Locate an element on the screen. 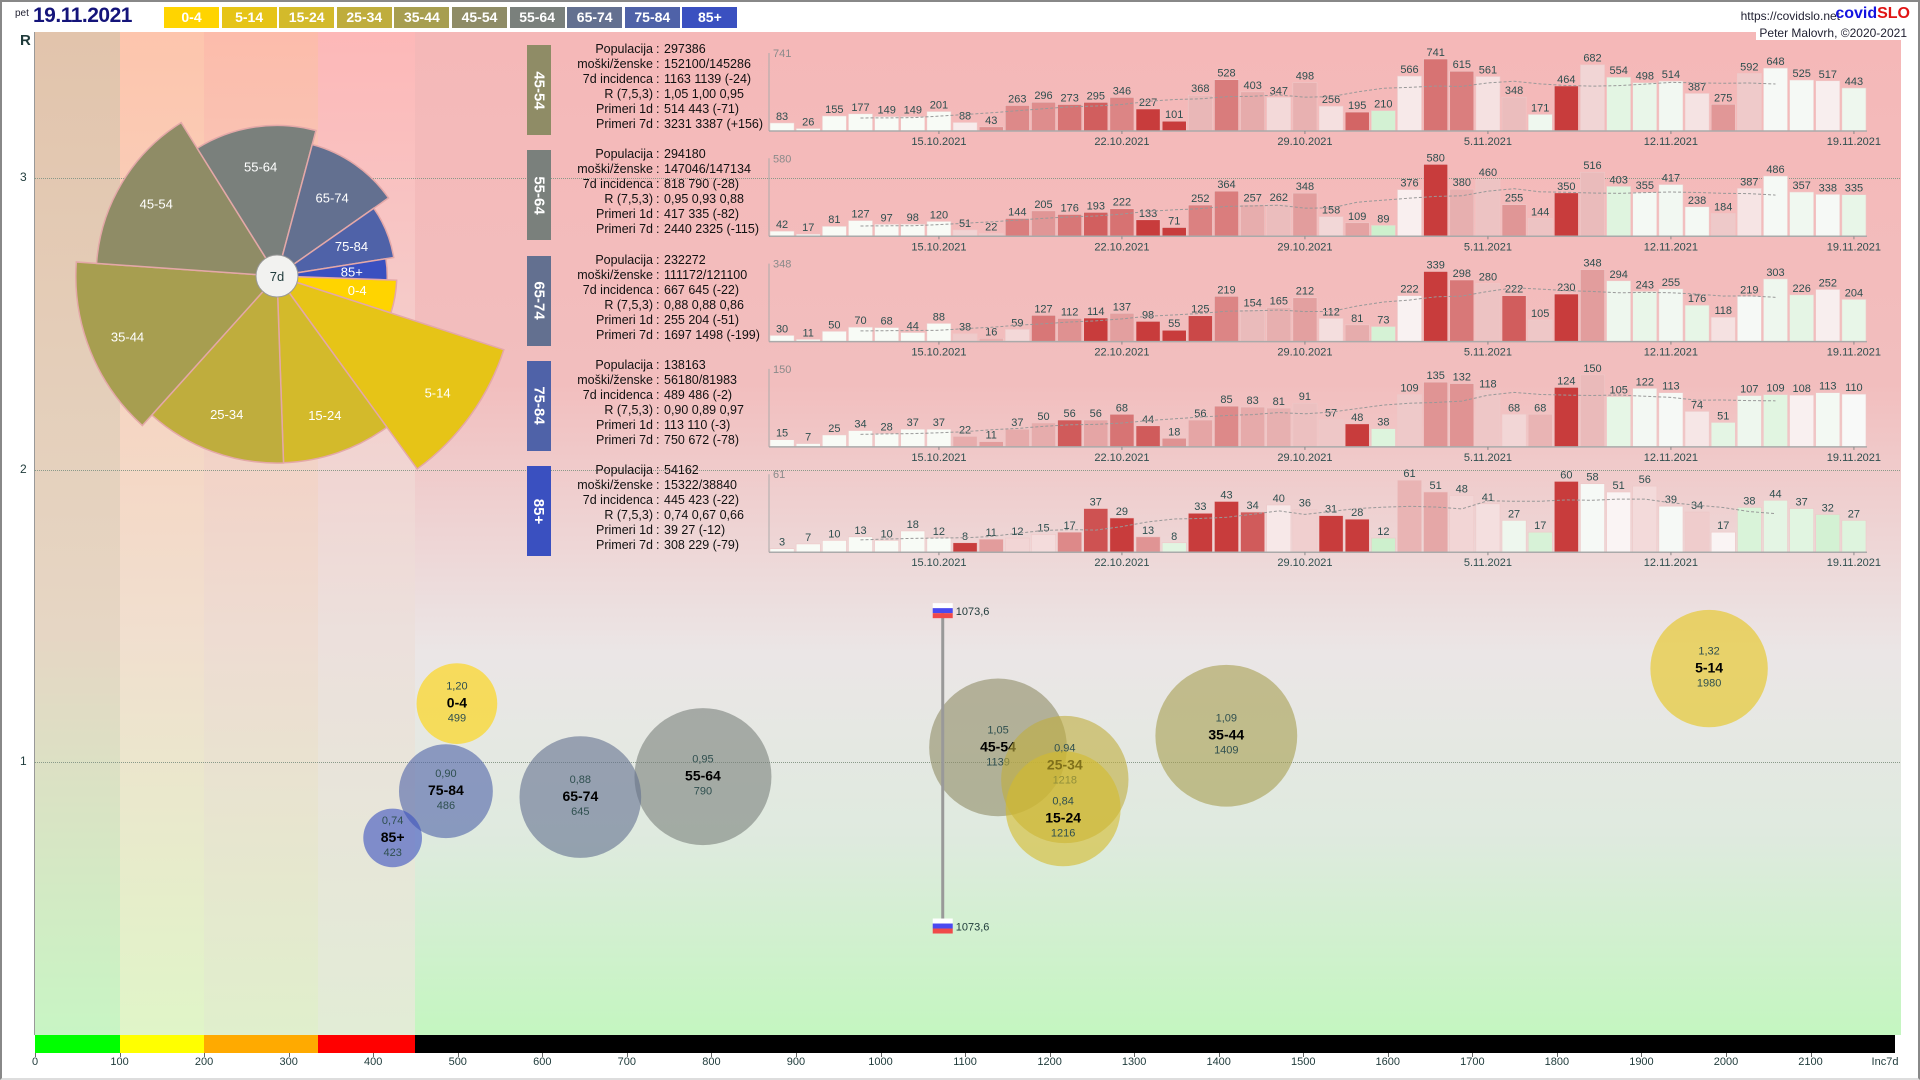 The image size is (1920, 1080). bubble-inc-value: 790 is located at coordinates (703, 792).